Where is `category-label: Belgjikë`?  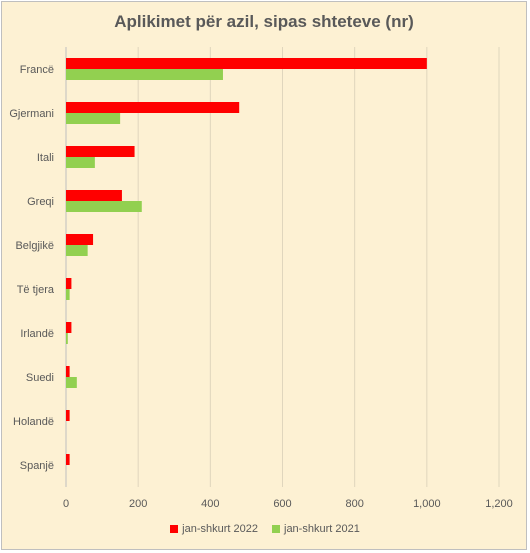
category-label: Belgjikë is located at coordinates (34, 246).